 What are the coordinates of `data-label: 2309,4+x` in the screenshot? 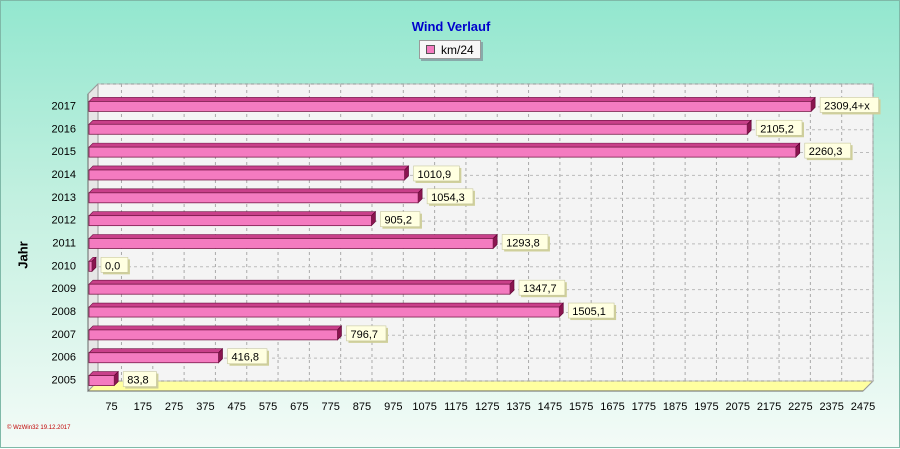 It's located at (847, 106).